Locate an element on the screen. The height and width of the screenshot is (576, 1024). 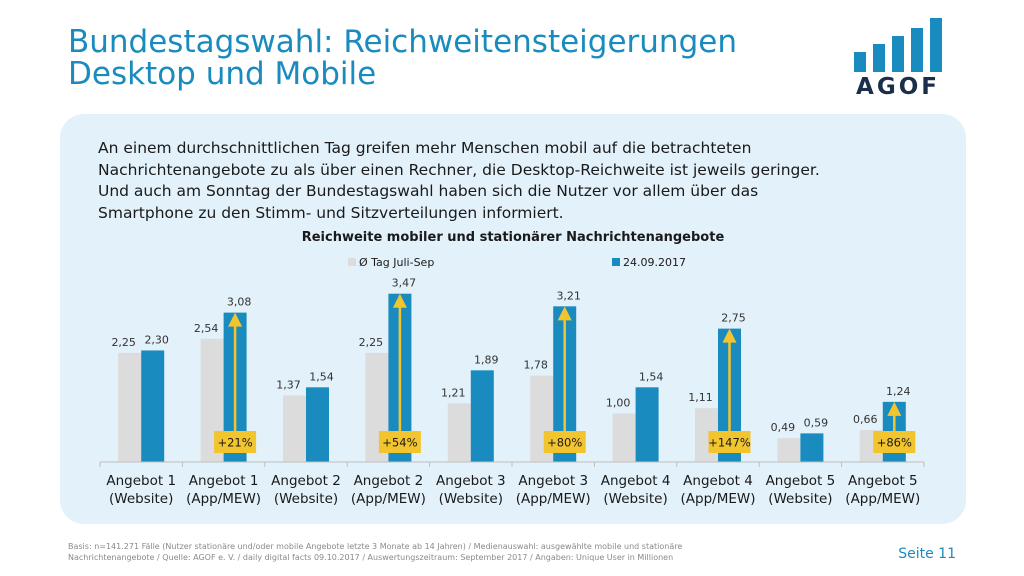
logo-bars-icon is located at coordinates (899, 45).